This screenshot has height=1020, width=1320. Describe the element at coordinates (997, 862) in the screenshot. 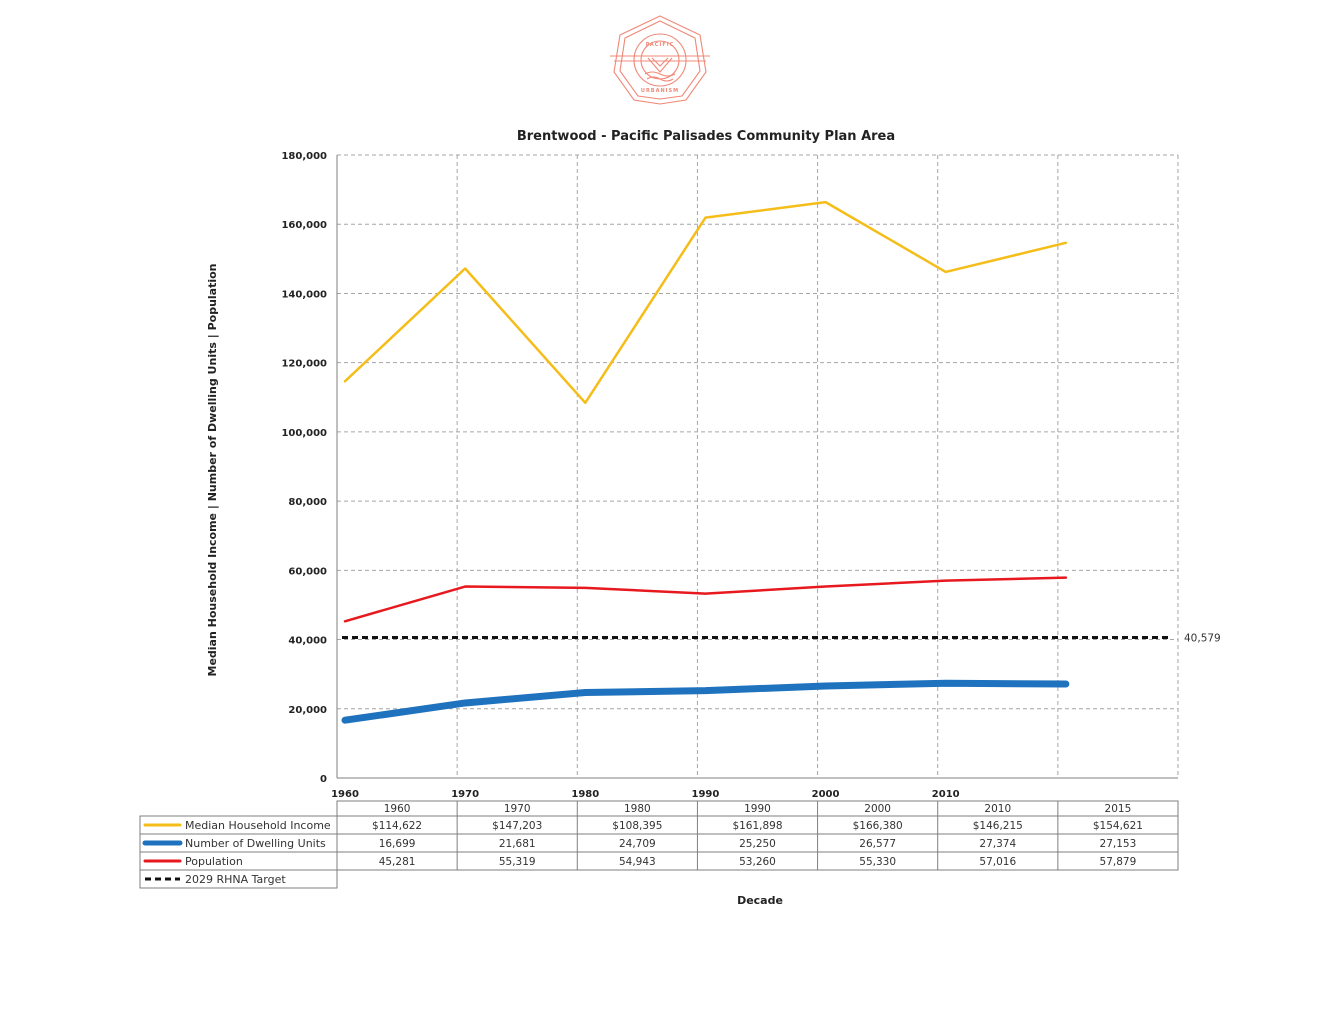

I see `table-cell: 57,016` at that location.